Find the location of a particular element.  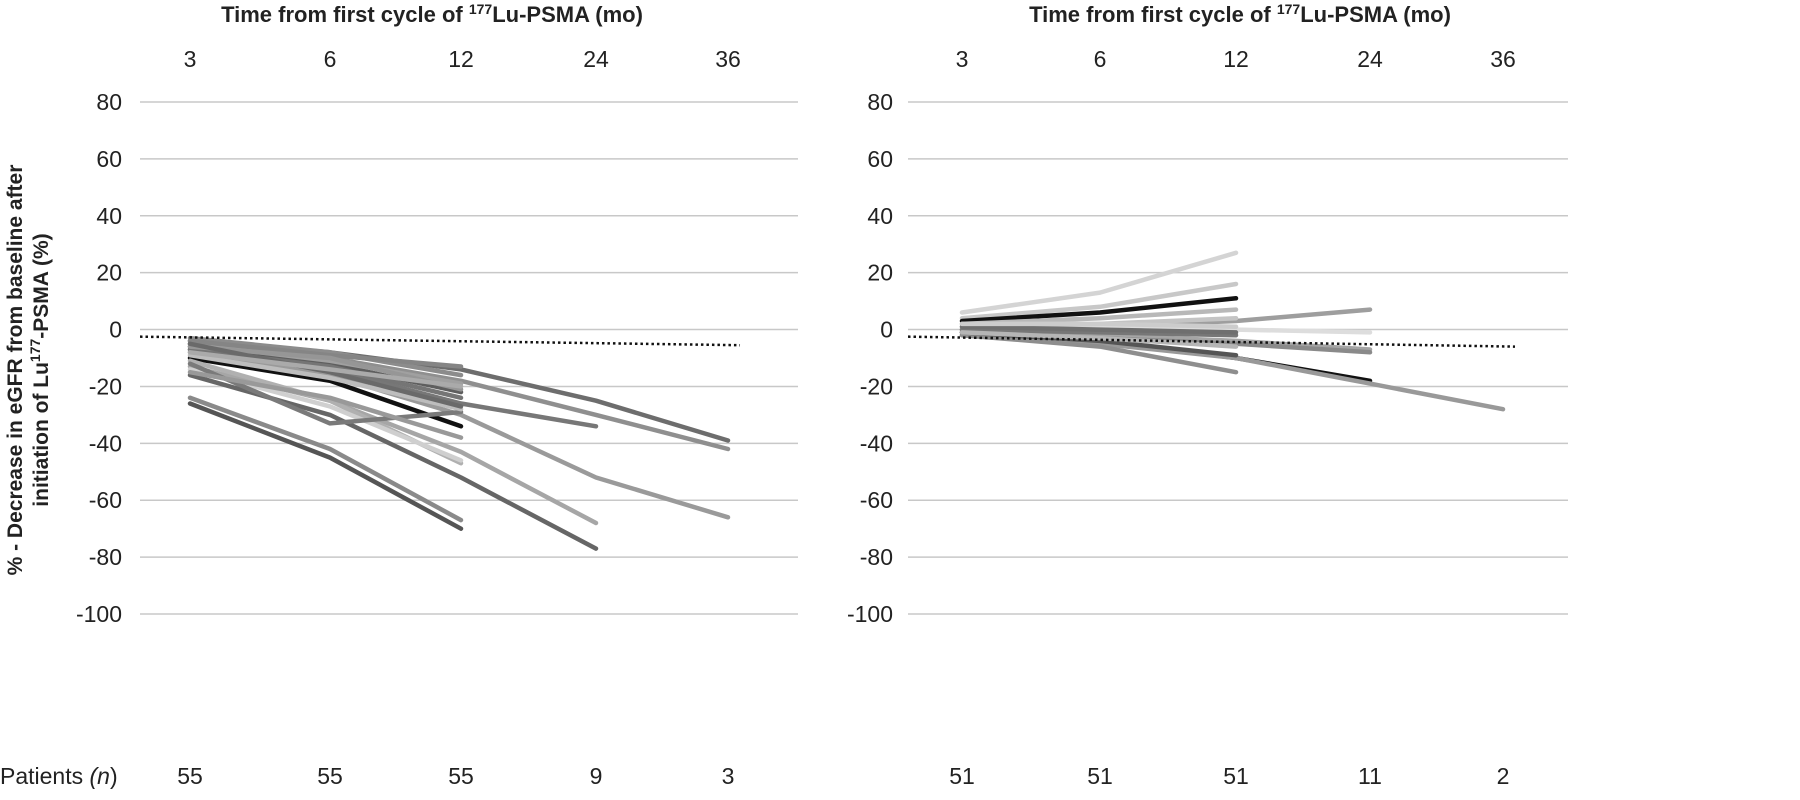

left-panel-title: Time from first cycle of 177Lu-PSMA (mo) is located at coordinates (432, 14).